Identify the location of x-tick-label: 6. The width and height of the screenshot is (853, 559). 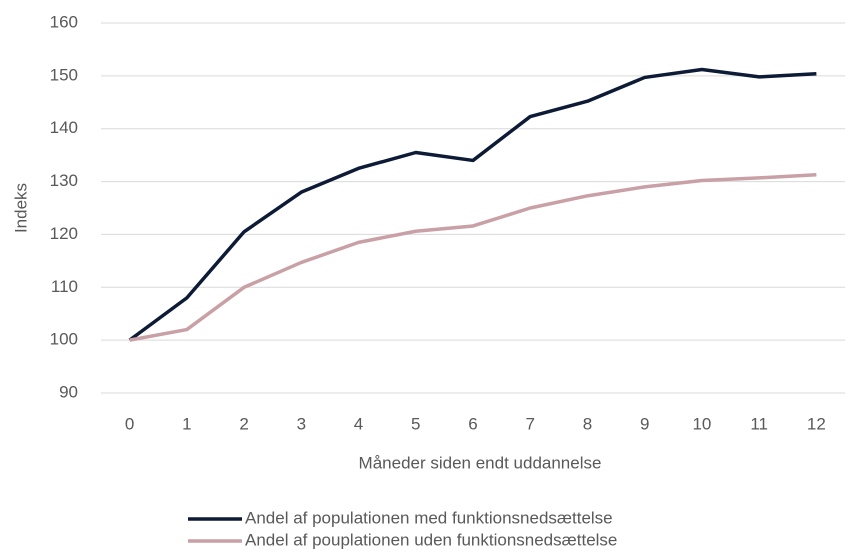
(472, 423).